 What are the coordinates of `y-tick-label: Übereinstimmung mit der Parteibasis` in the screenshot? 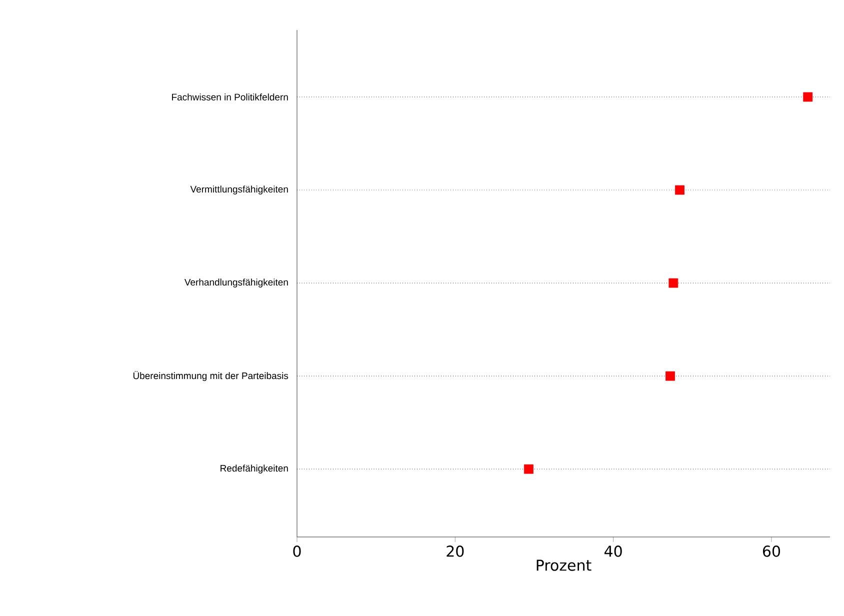 It's located at (210, 376).